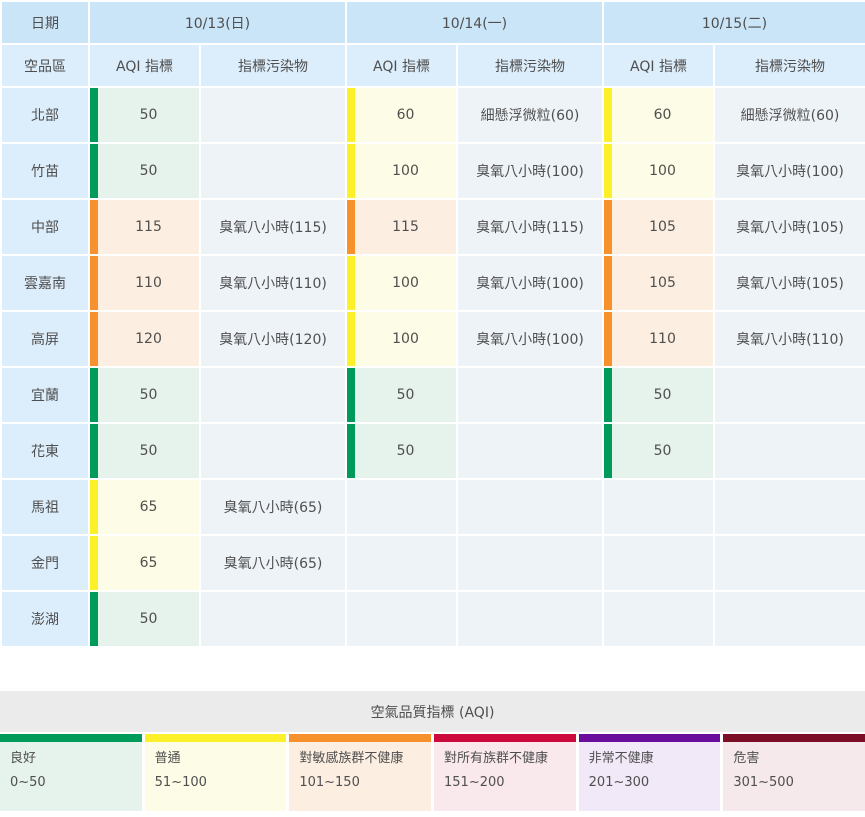  Describe the element at coordinates (45, 451) in the screenshot. I see `region-cell: 花東` at that location.